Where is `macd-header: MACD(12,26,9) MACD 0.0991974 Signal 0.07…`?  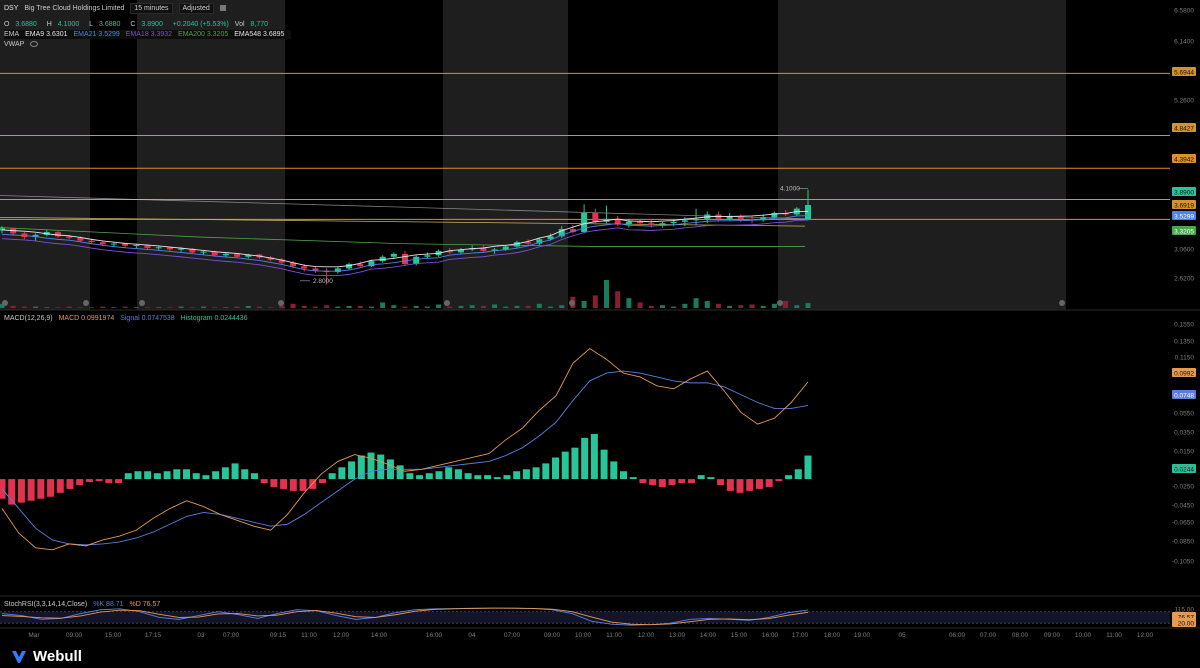
macd-header: MACD(12,26,9) MACD 0.0991974 Signal 0.07… is located at coordinates (128, 318).